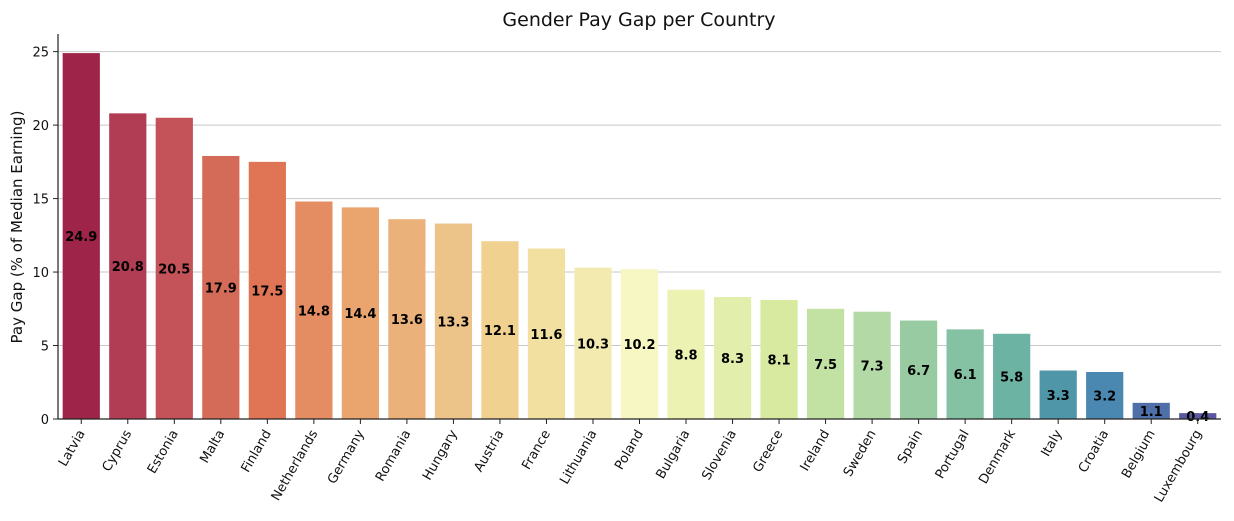  Describe the element at coordinates (719, 455) in the screenshot. I see `x-tick-label: Slovenia` at that location.